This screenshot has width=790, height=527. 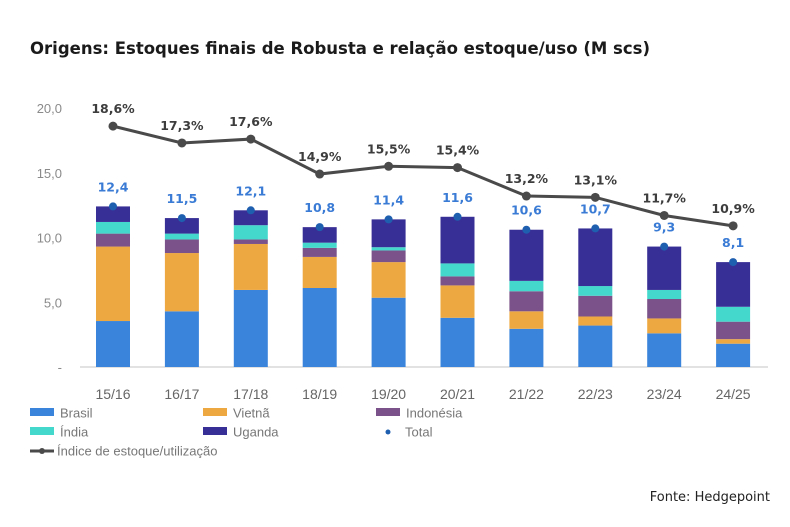 What do you see at coordinates (256, 432) in the screenshot?
I see `legend-label: Uganda` at bounding box center [256, 432].